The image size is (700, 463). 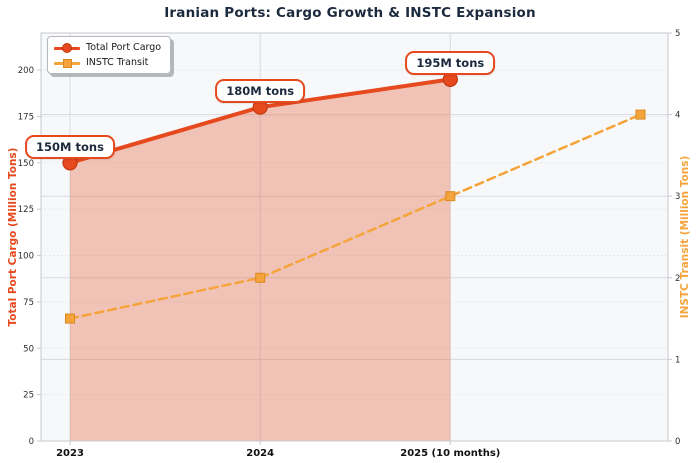 I want to click on svg-text: 5, so click(x=677, y=34).